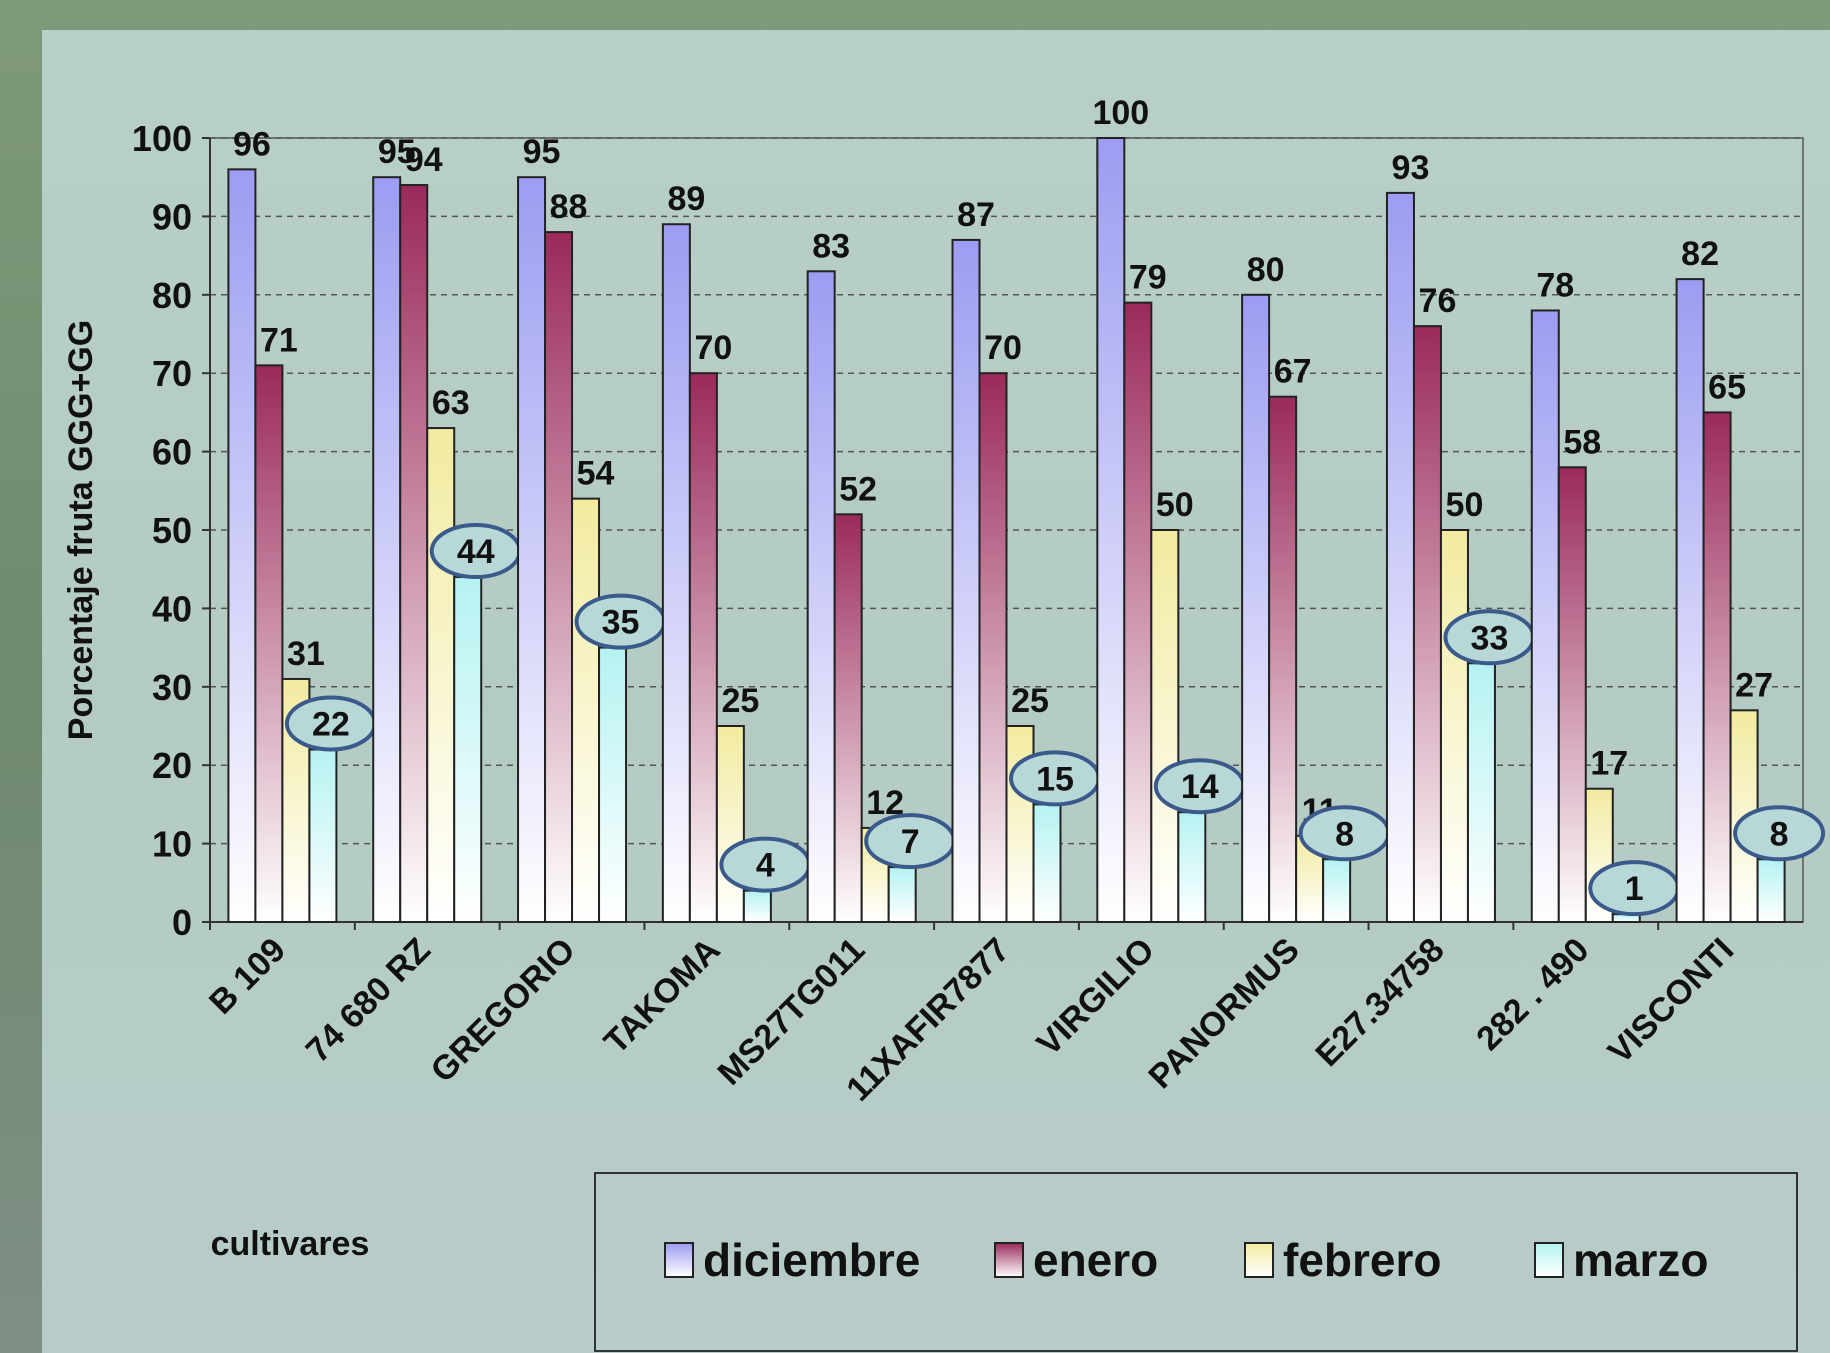 This screenshot has height=1353, width=1830. I want to click on x-axis-label: cultivares, so click(290, 1244).